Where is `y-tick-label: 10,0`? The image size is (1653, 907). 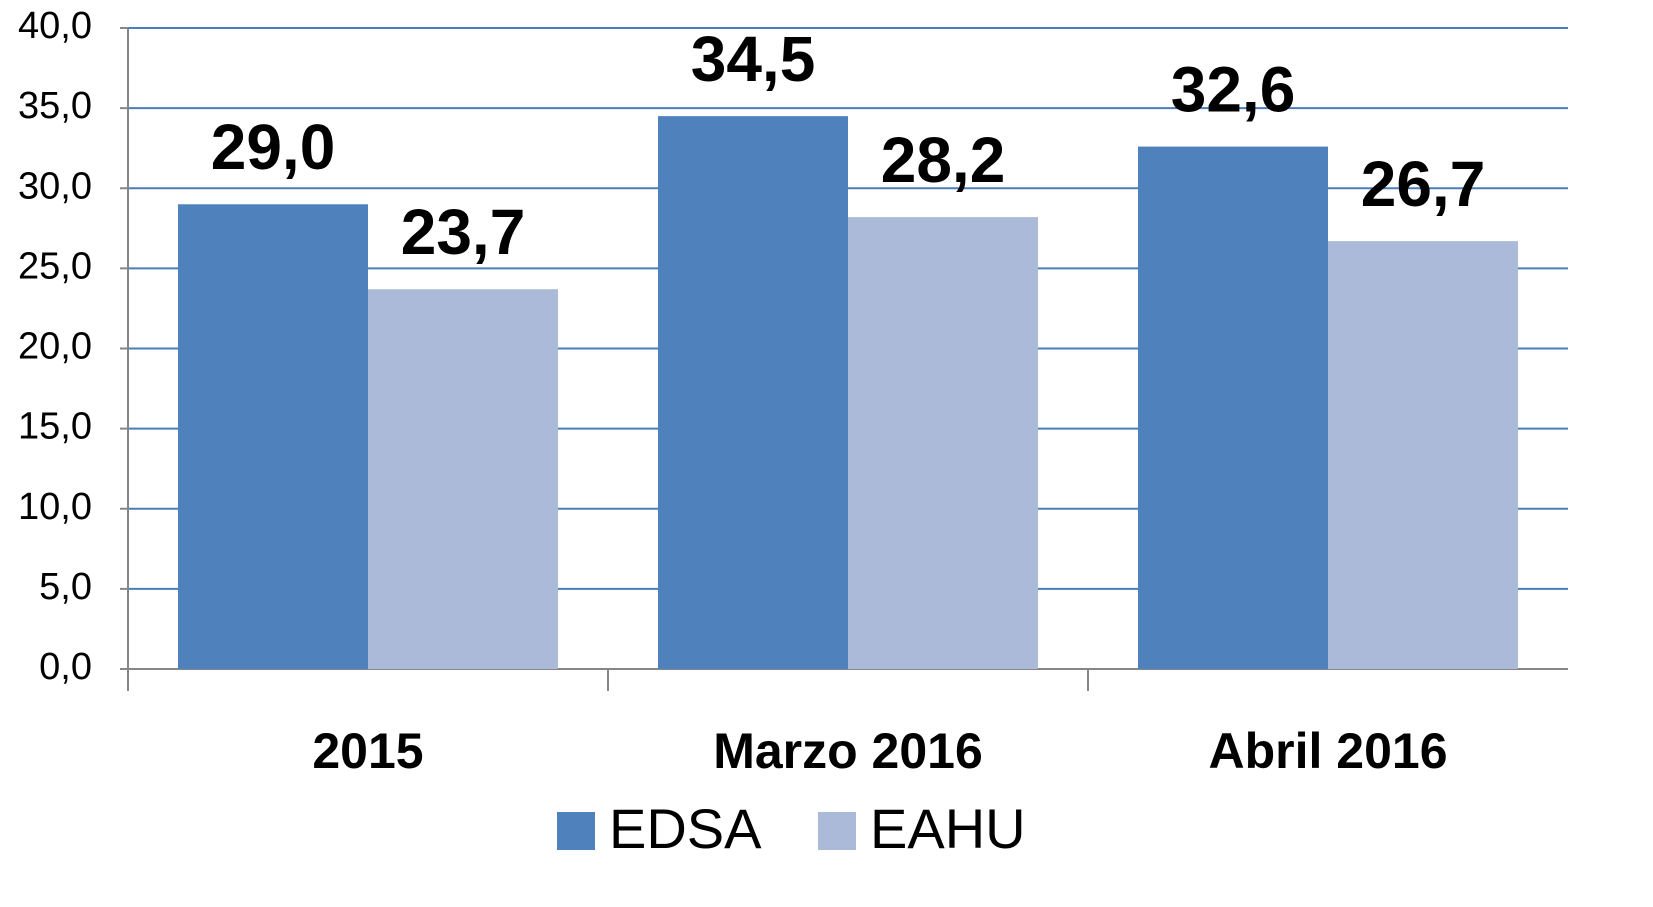
y-tick-label: 10,0 is located at coordinates (55, 507).